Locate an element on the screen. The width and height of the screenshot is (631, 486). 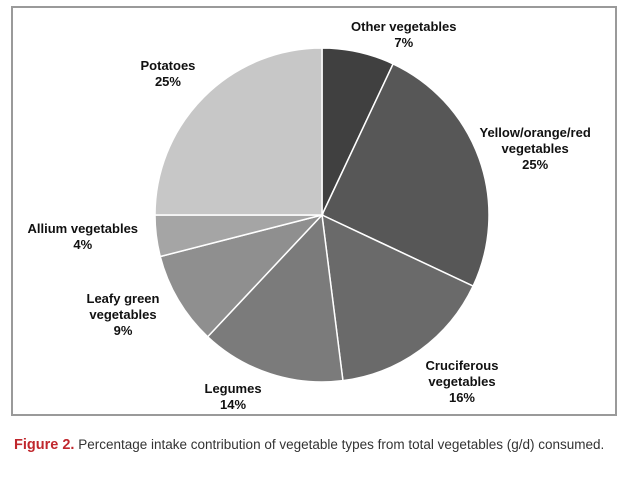
slice-label-text: Legumes is located at coordinates (233, 388).